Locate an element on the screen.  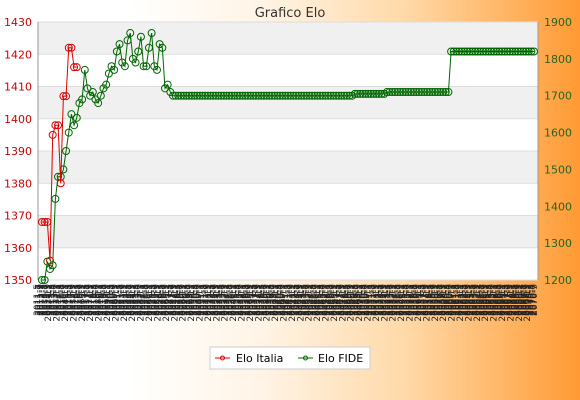
legend: Elo Italia Elo FIDE is located at coordinates (290, 358).